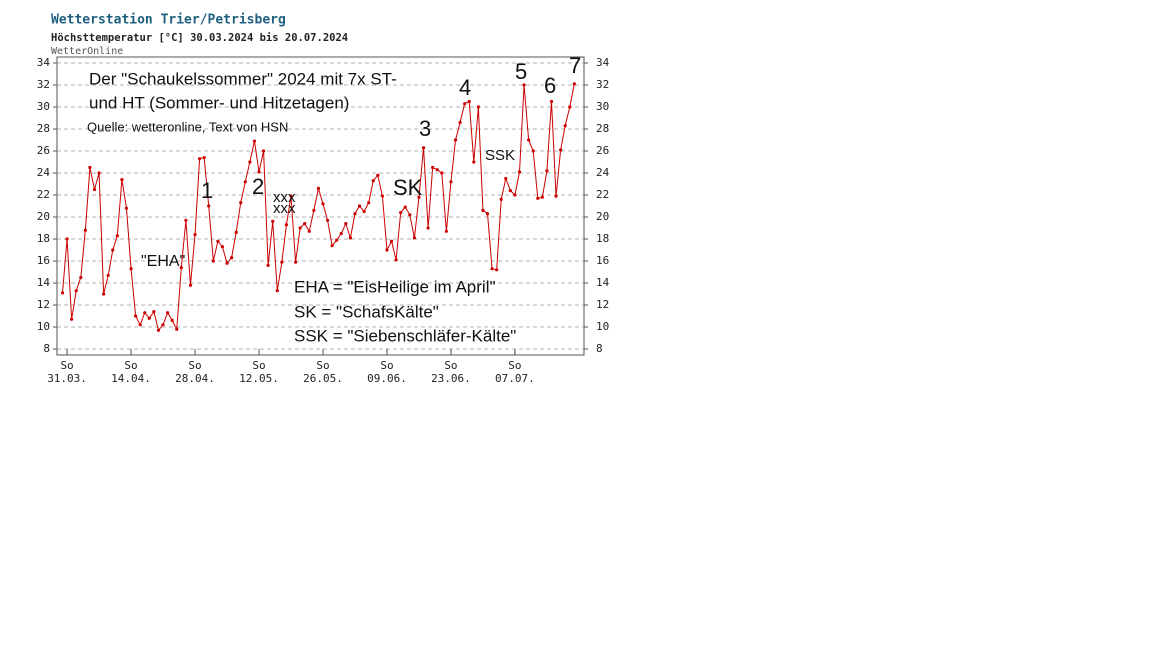 This screenshot has width=1152, height=648. Describe the element at coordinates (67, 378) in the screenshot. I see `x-tick-label: 31.03.` at that location.